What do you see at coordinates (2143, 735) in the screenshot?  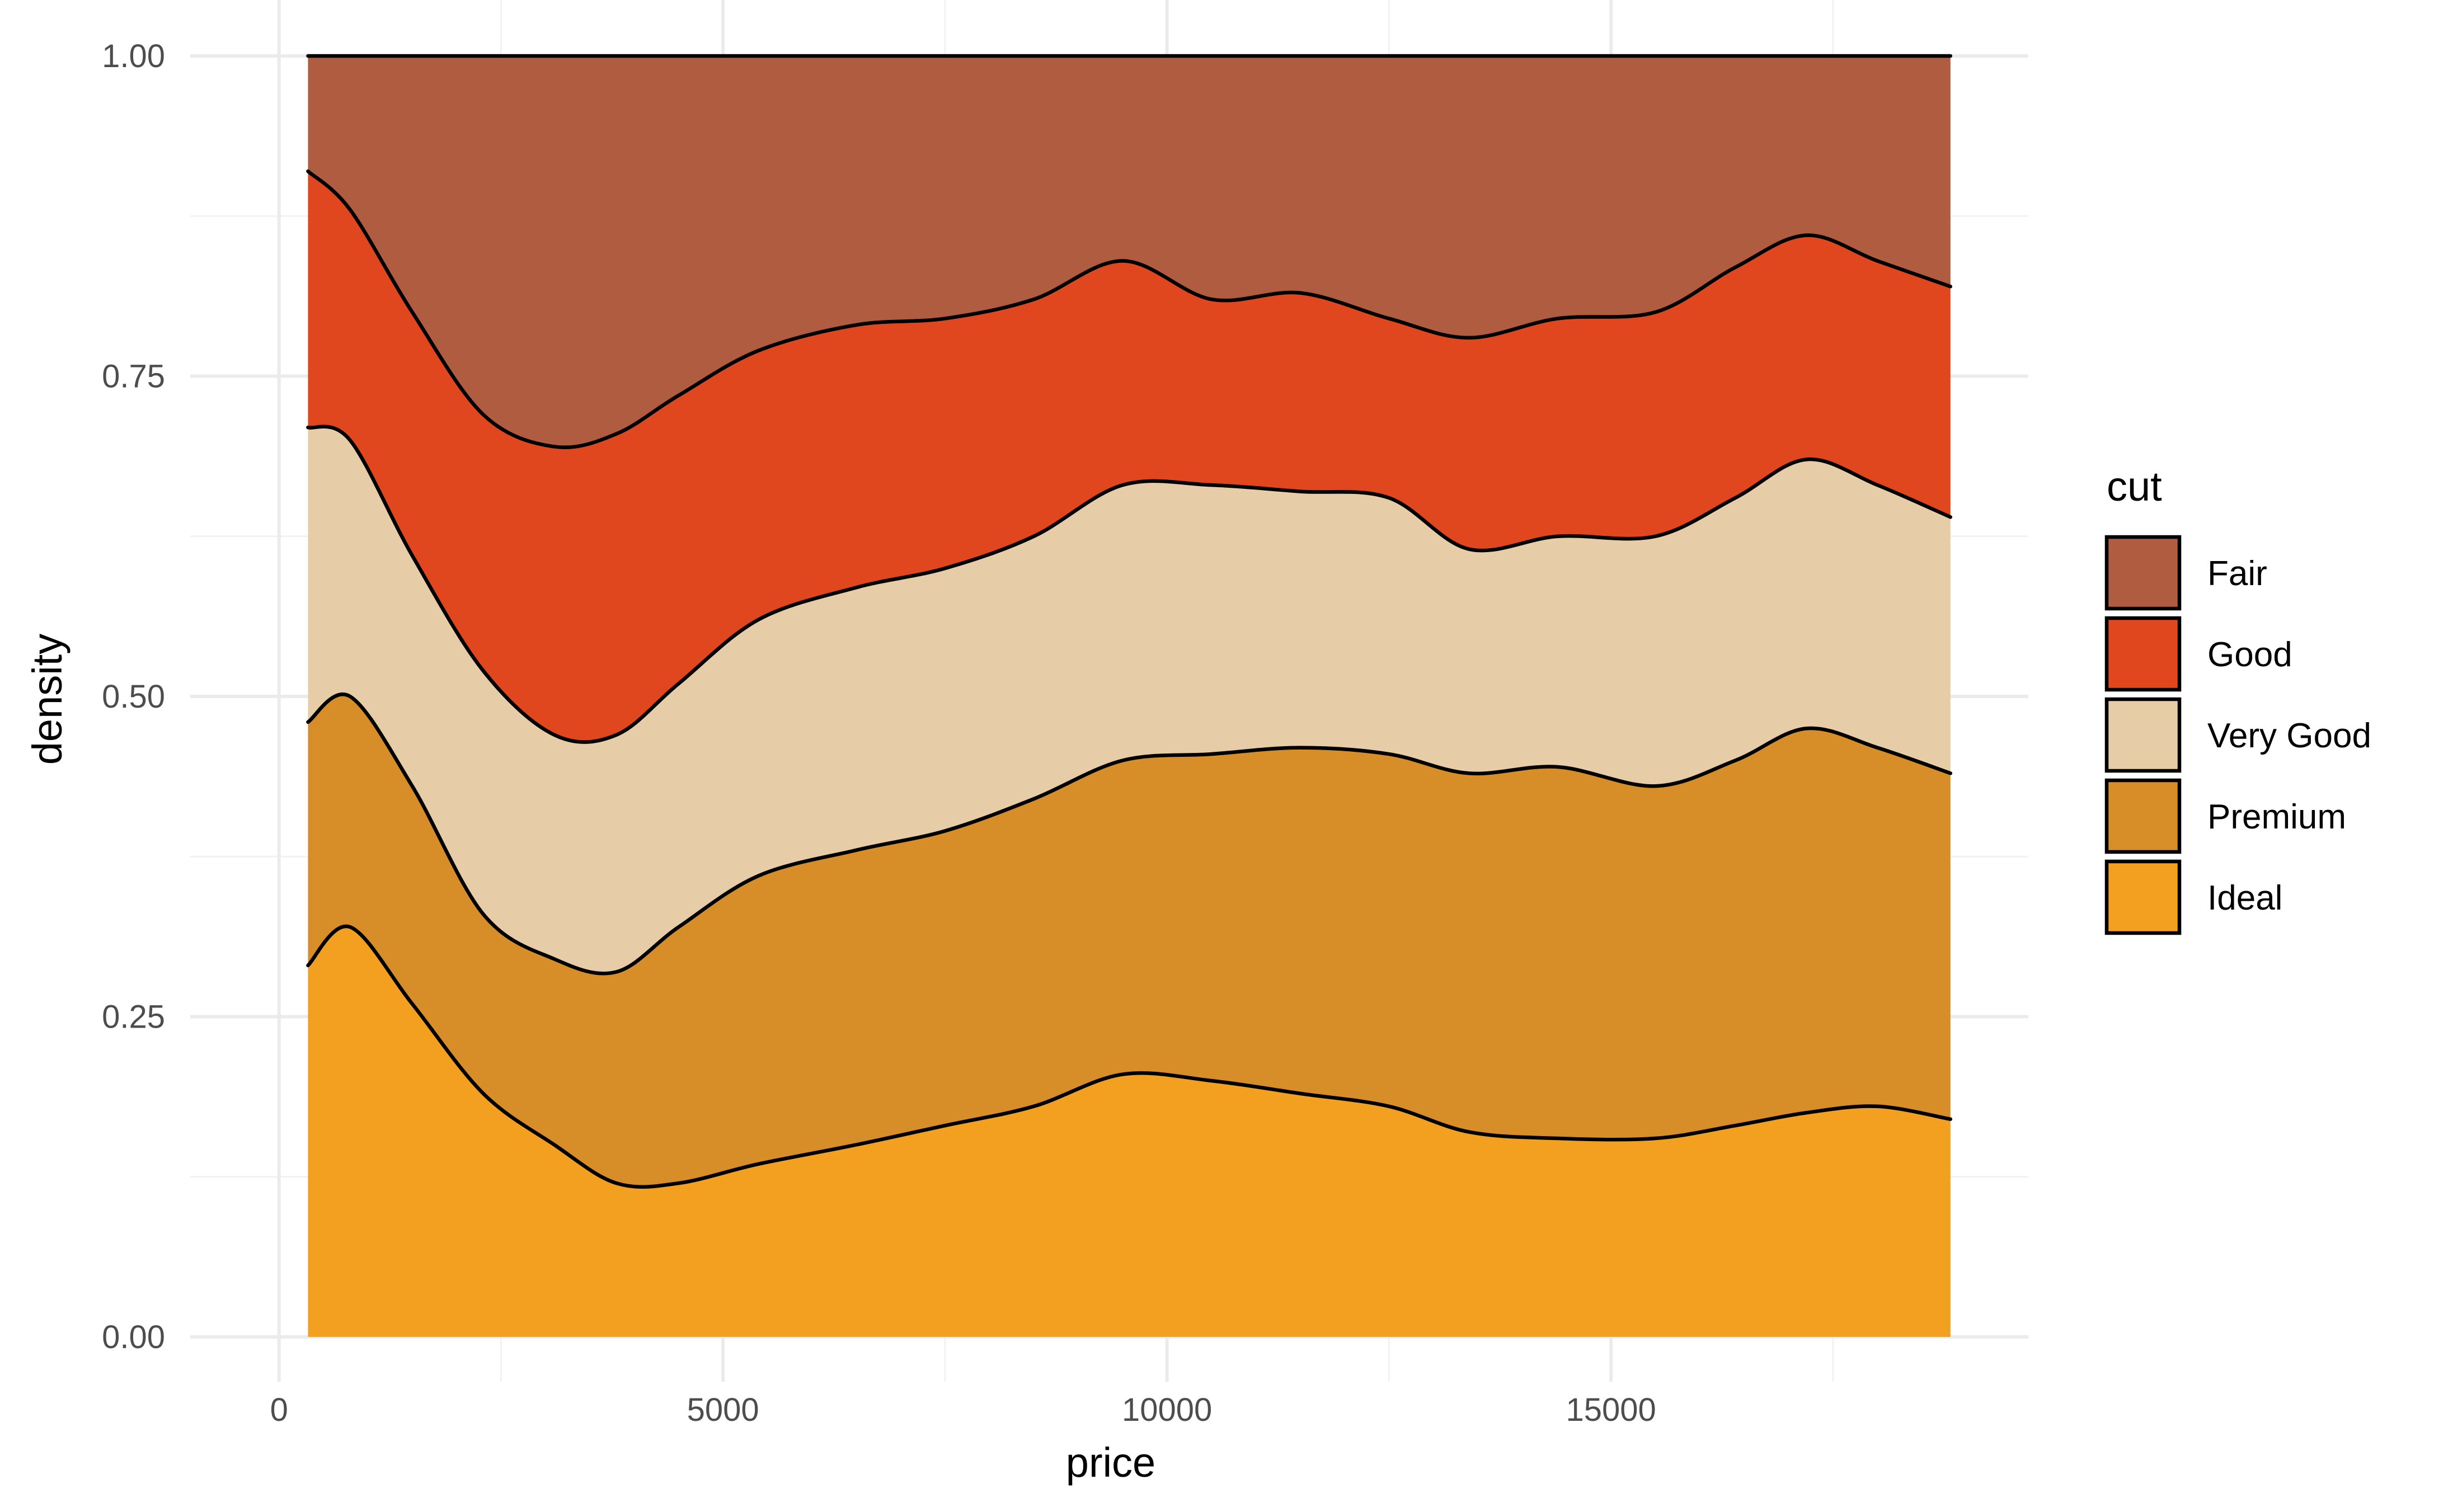 I see `legend-key-very-good` at bounding box center [2143, 735].